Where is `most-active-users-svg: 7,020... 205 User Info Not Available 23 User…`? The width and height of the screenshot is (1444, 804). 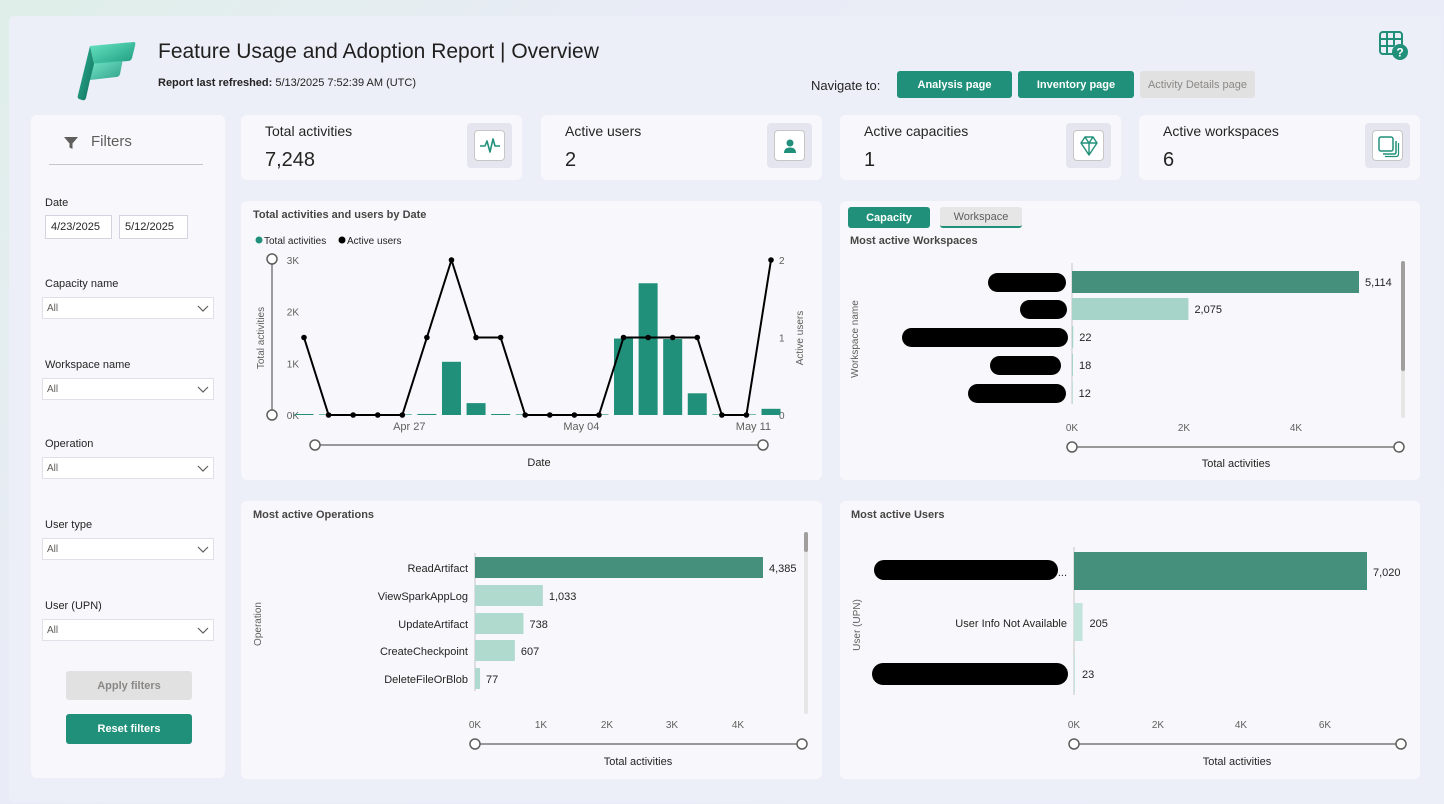
most-active-users-svg: 7,020... 205 User Info Not Available 23 User… is located at coordinates (1129, 657).